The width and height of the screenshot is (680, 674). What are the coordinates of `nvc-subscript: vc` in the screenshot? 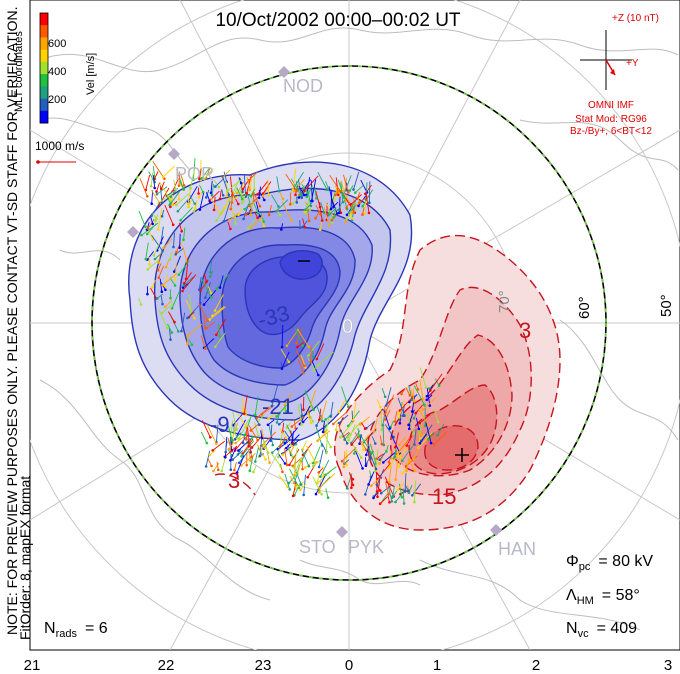 It's located at (584, 634).